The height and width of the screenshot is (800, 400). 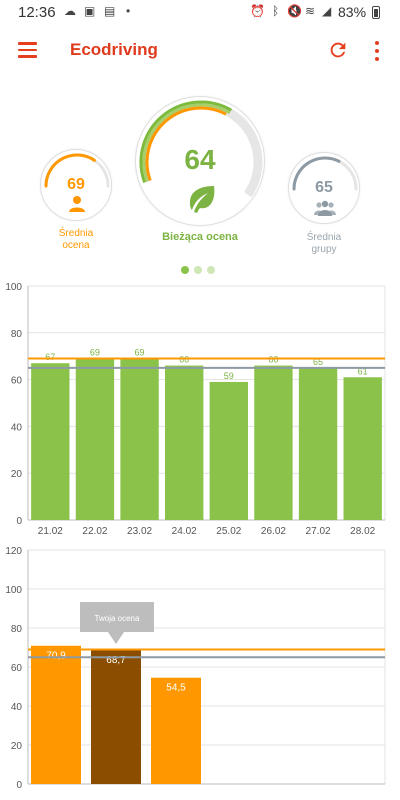 I want to click on battery-percentage: 83%, so click(x=352, y=12).